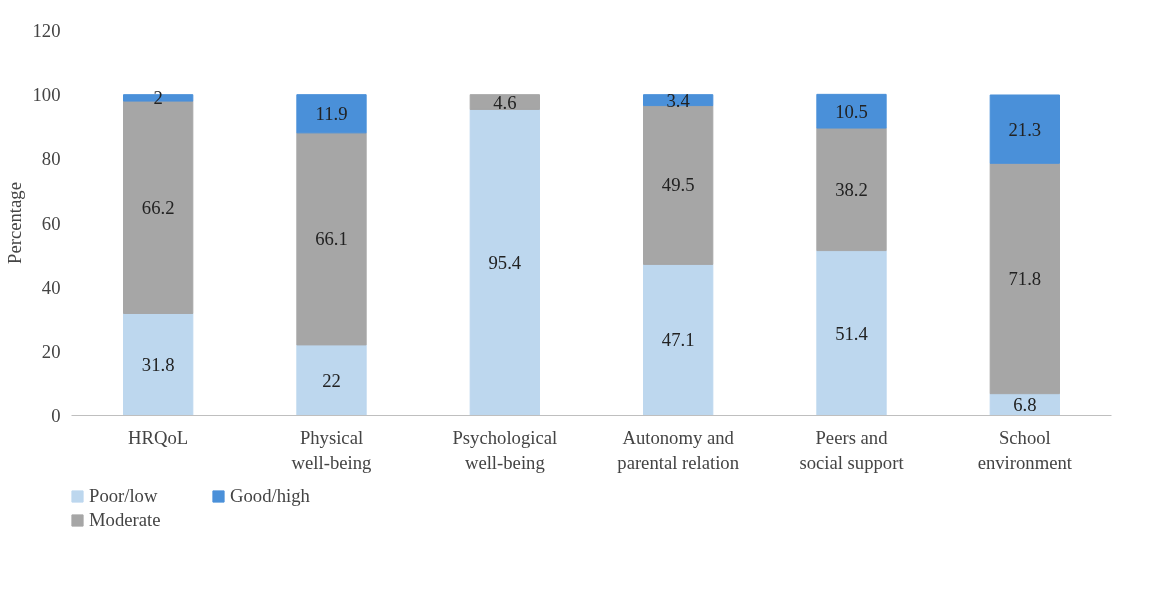  What do you see at coordinates (852, 449) in the screenshot?
I see `x-tick-label: Peers and social support` at bounding box center [852, 449].